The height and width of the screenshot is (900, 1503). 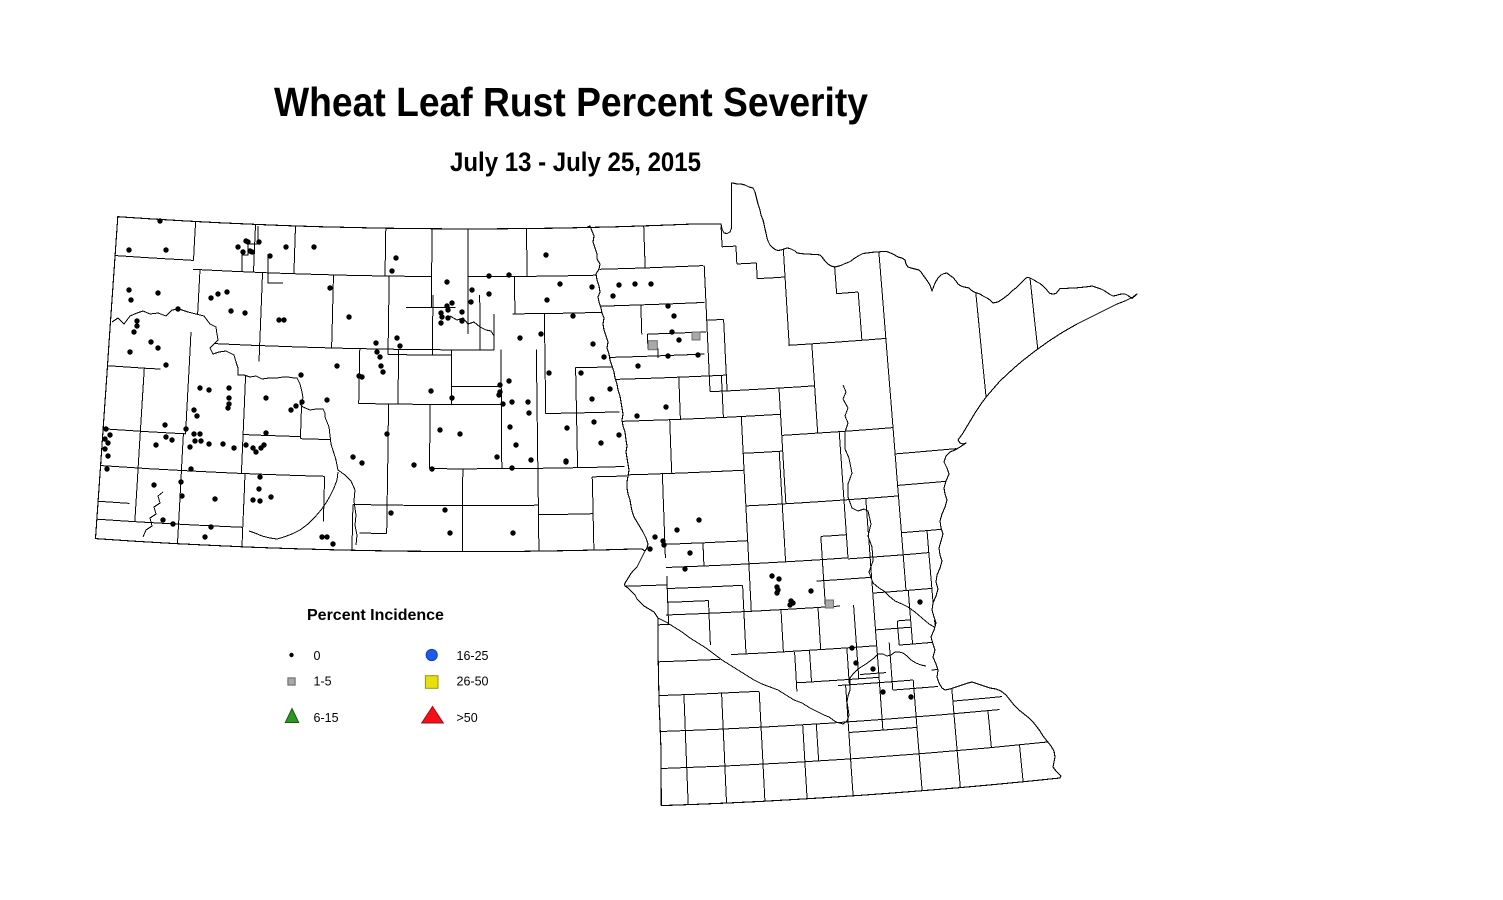 I want to click on svg-text: 1-5, so click(x=323, y=682).